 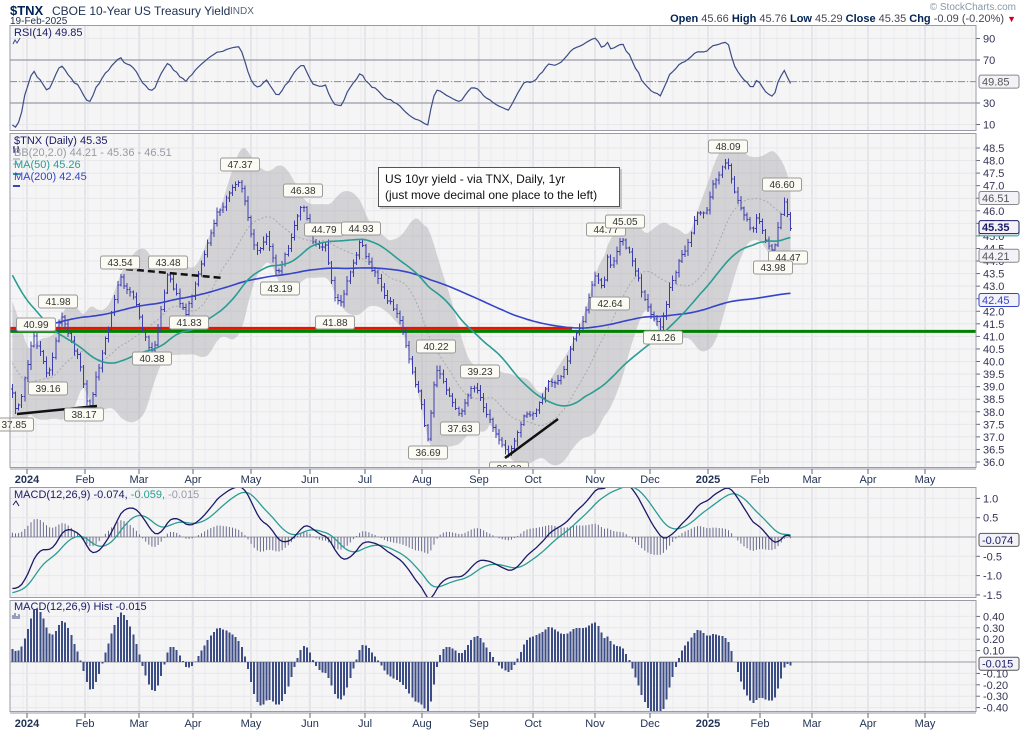 What do you see at coordinates (787, 258) in the screenshot?
I see `pivot-label-text: 44.47` at bounding box center [787, 258].